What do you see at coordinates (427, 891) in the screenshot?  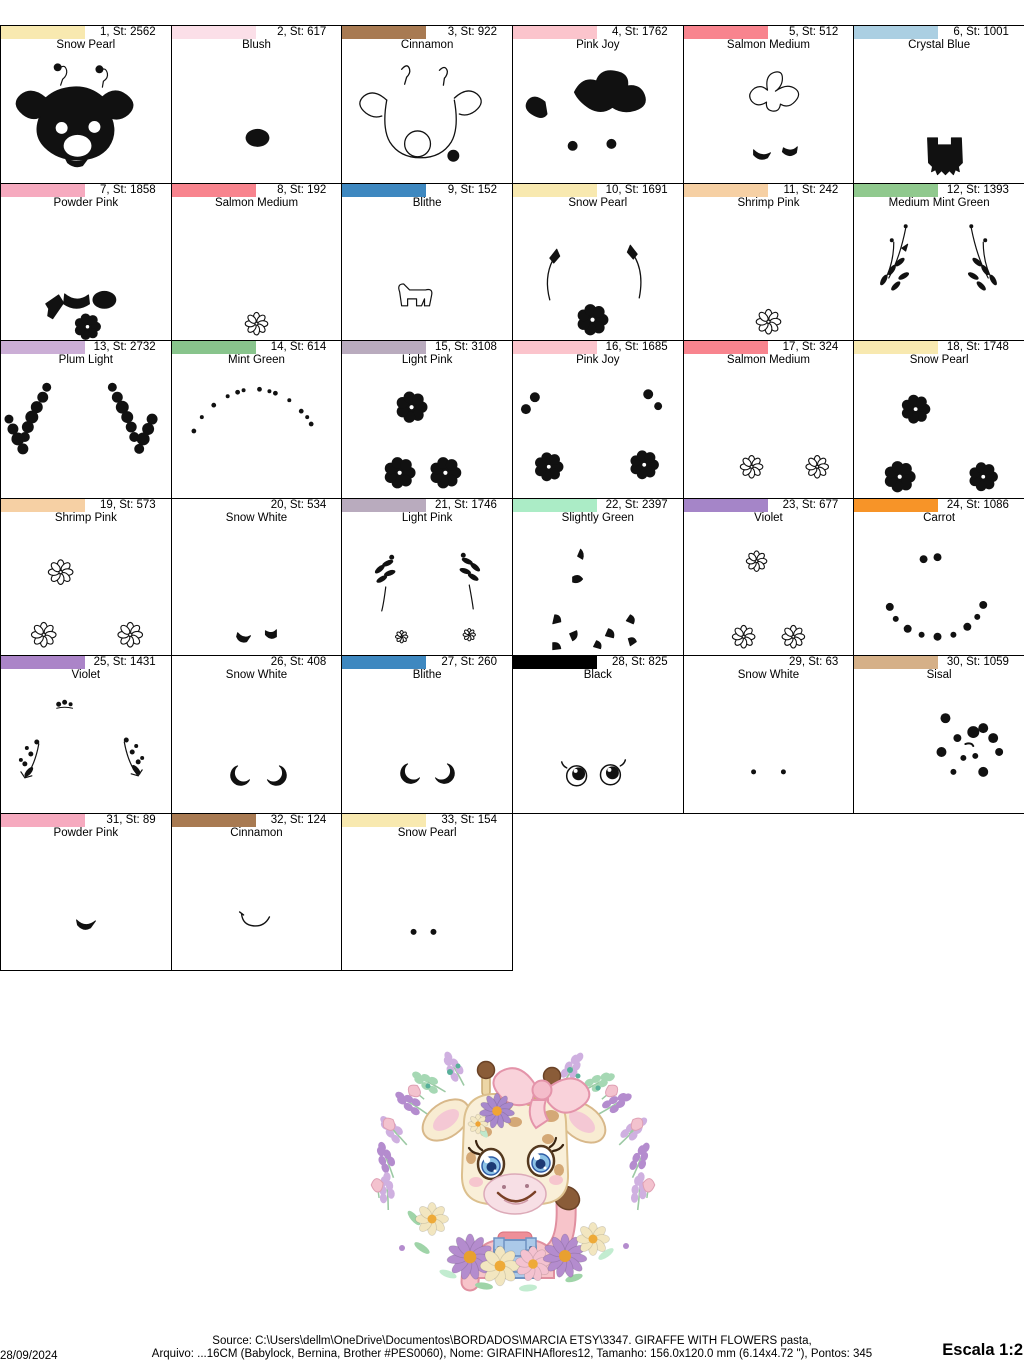 I see `step-cell: 33, St: 154 Snow Pearl` at bounding box center [427, 891].